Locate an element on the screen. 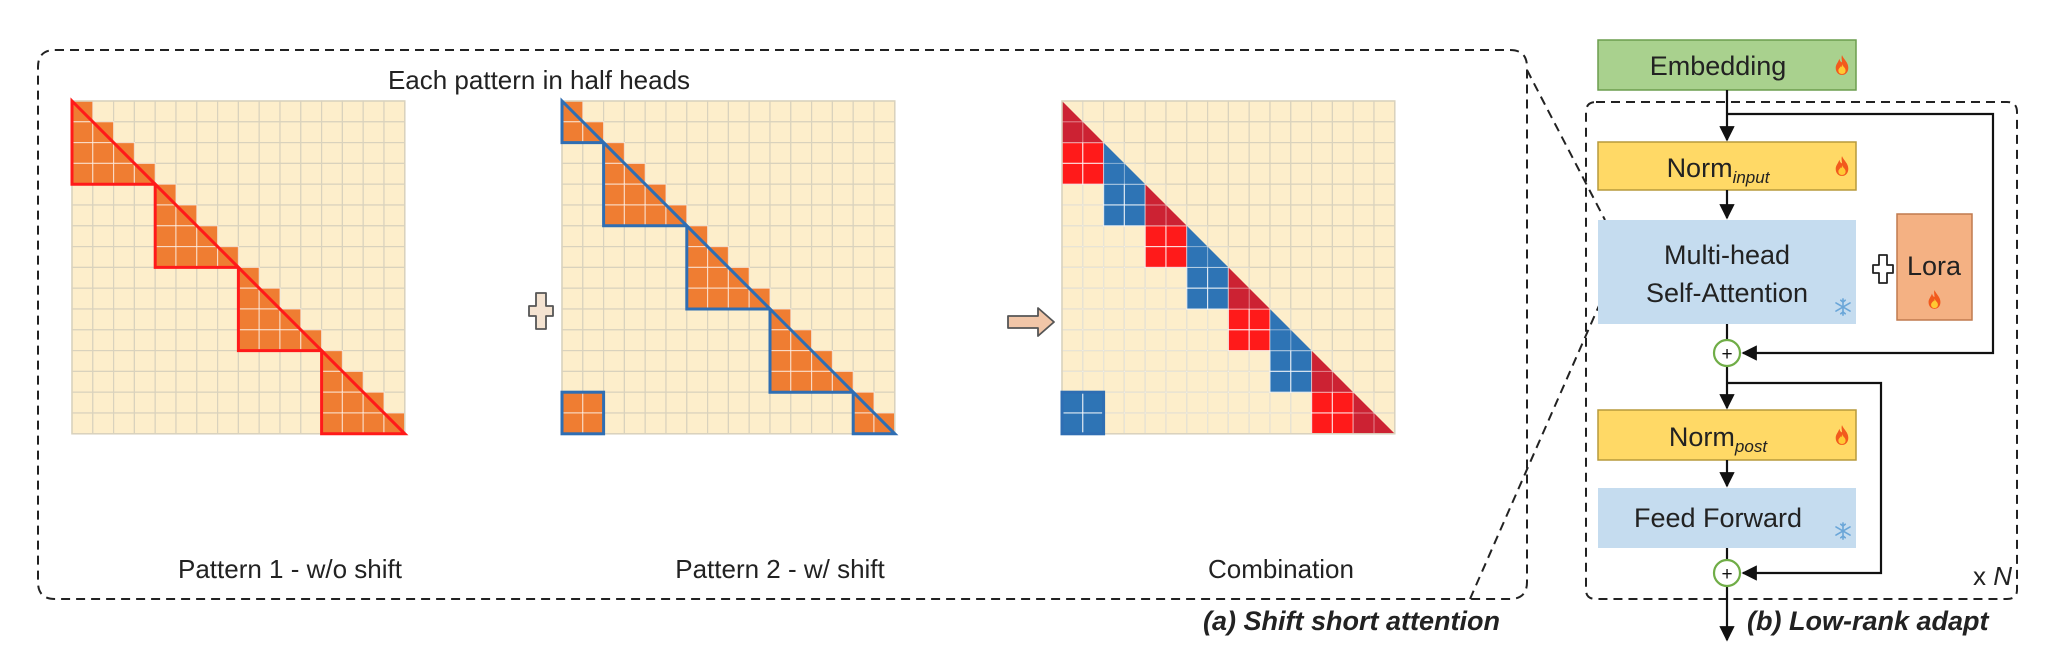  pattern-2-group-outline is located at coordinates (729, 266).